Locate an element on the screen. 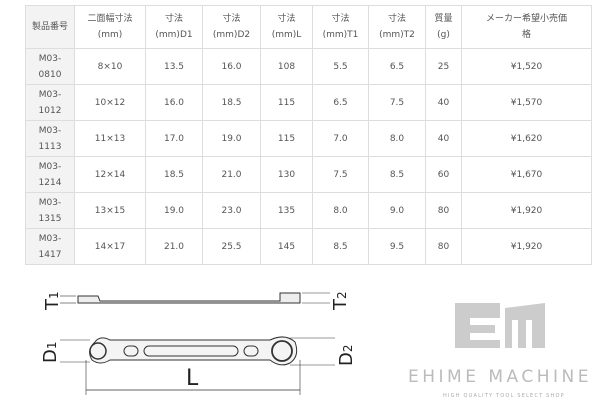 This screenshot has width=600, height=420. logo-name: EHIME MACHINE is located at coordinates (500, 377).